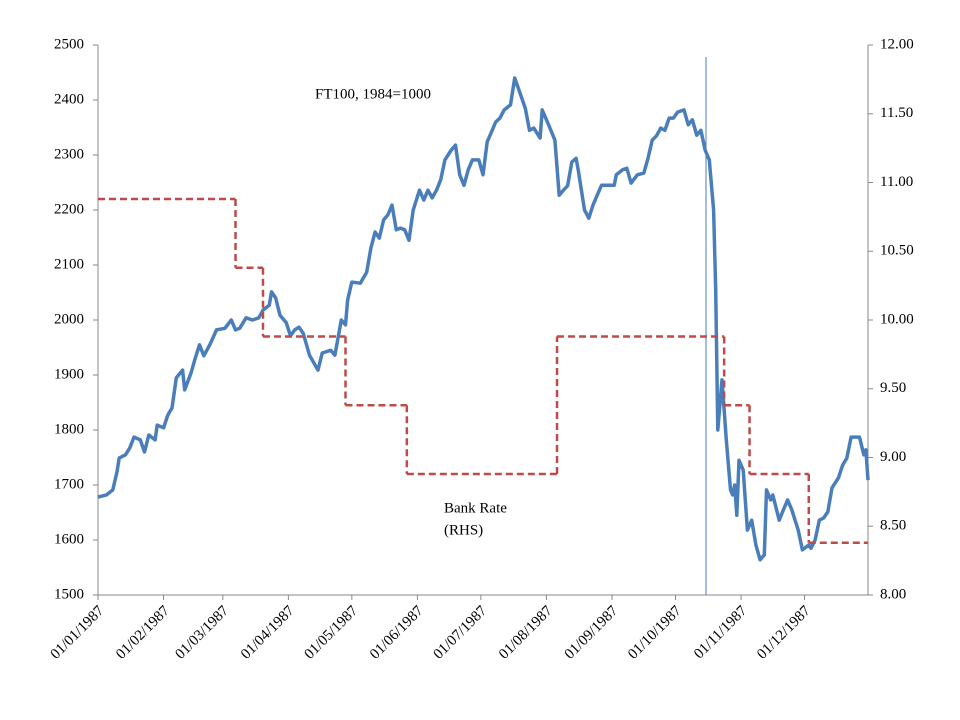 The height and width of the screenshot is (720, 960). I want to click on y2-tick-label: 10.00, so click(897, 319).